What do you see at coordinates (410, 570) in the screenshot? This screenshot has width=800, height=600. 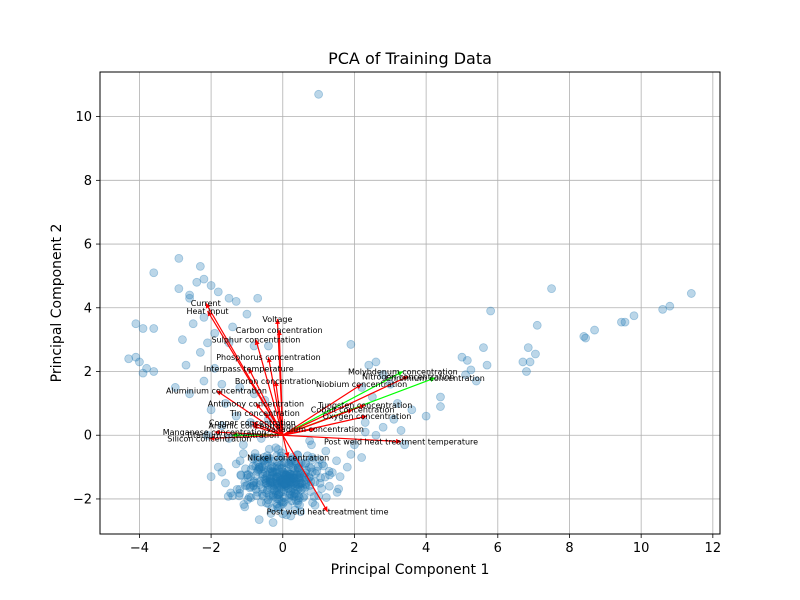 I see `x-axis-label: Principal Component 1` at bounding box center [410, 570].